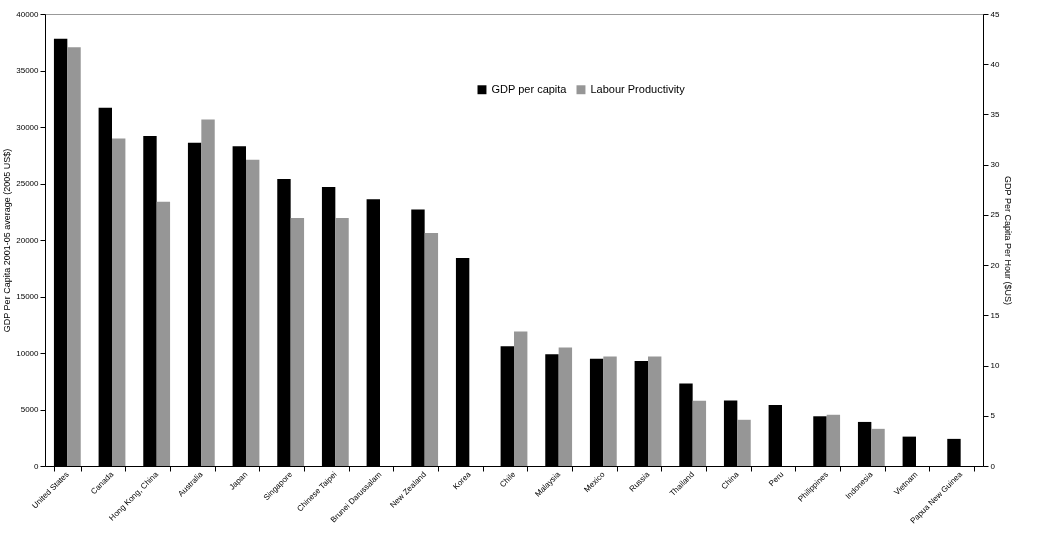 This screenshot has height=543, width=1052. Describe the element at coordinates (7, 240) in the screenshot. I see `y-axis-title: GDP Per Capita 2001-05 average (2005 US$)` at that location.